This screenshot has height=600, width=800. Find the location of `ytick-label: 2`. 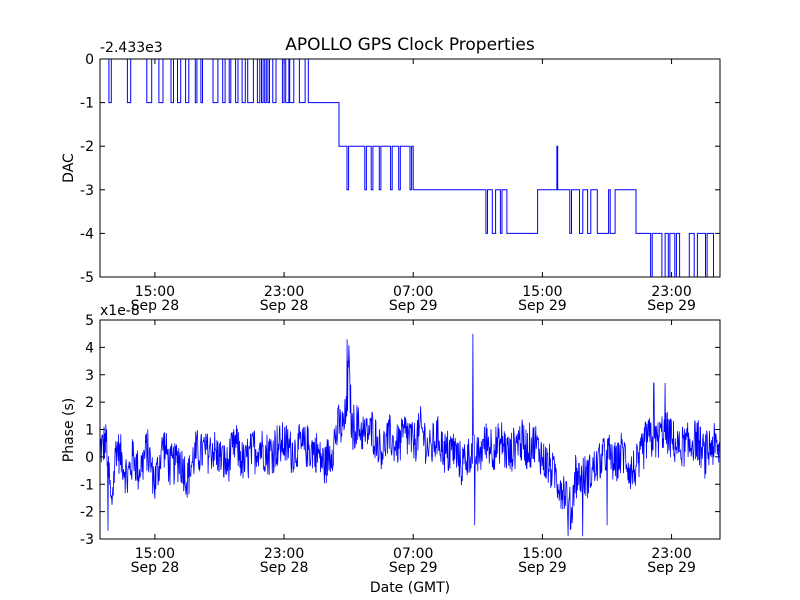

ytick-label: 2 is located at coordinates (89, 403).